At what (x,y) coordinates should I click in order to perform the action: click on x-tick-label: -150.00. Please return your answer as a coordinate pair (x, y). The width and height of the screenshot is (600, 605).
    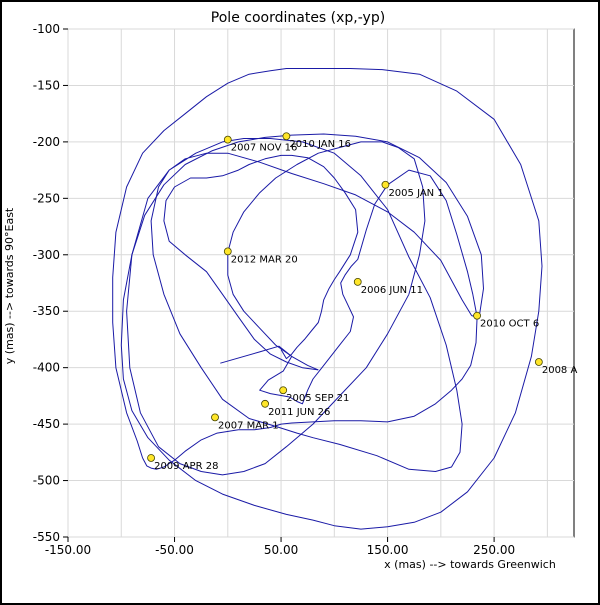
    Looking at the image, I should click on (68, 550).